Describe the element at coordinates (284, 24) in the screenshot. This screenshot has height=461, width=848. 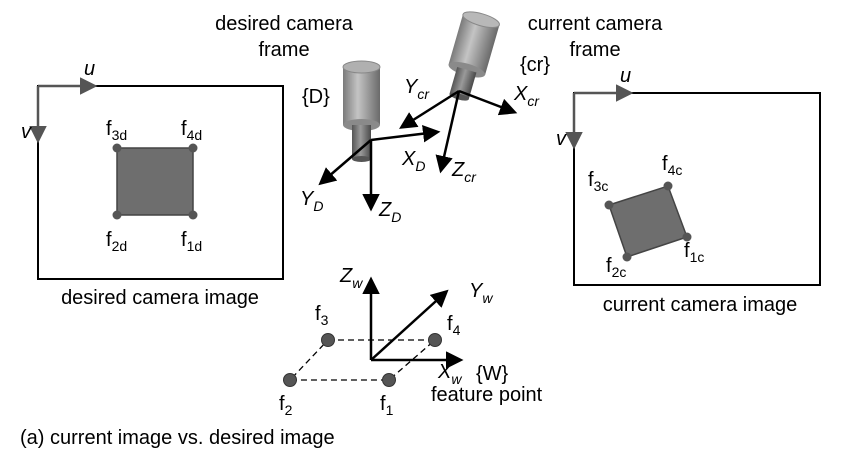
I see `desired-camera-title-1: desired camera` at that location.